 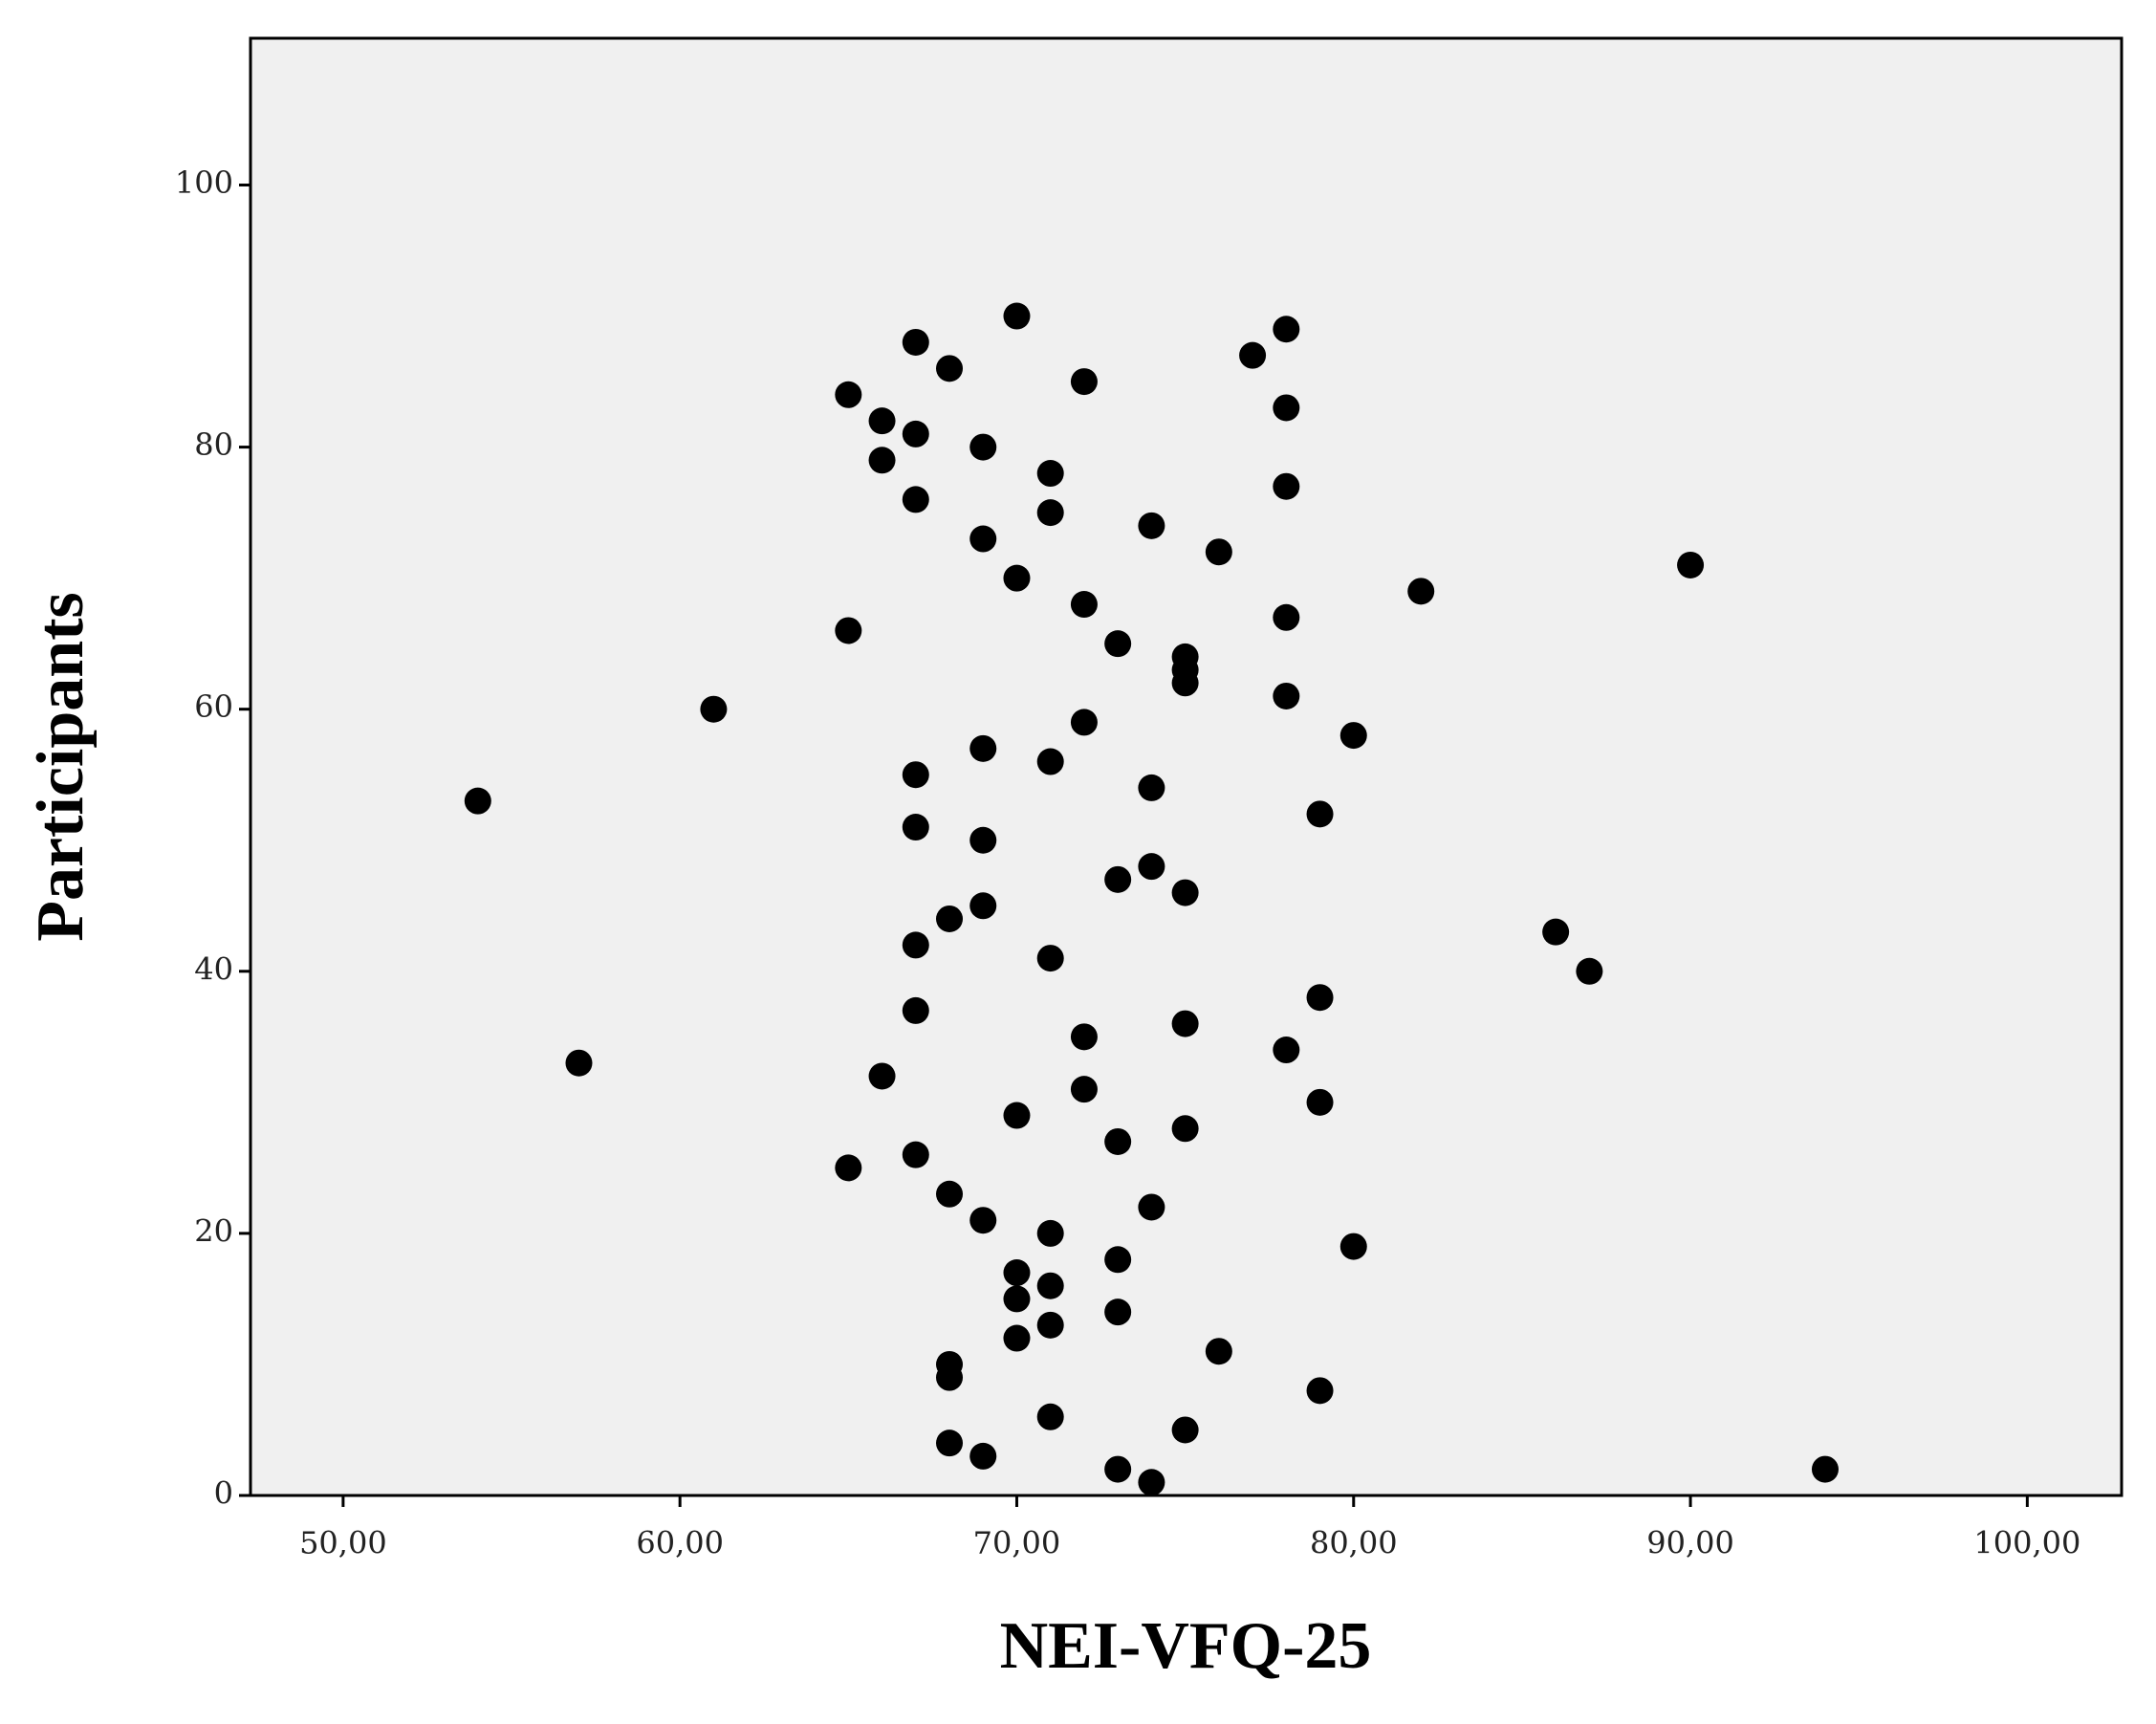 What do you see at coordinates (680, 1543) in the screenshot?
I see `x-tick-label: 60,00` at bounding box center [680, 1543].